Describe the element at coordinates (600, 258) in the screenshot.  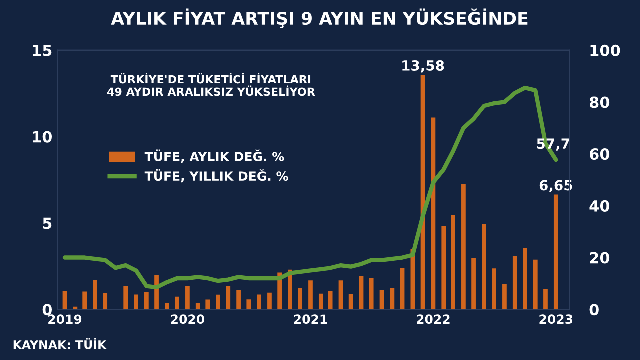
I see `y2-tick-label: 20` at that location.